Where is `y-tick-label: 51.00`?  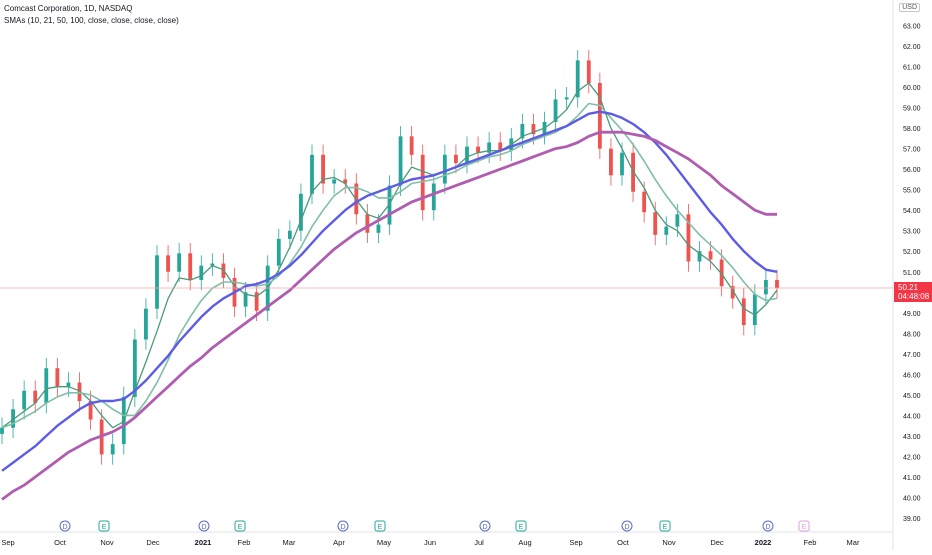
y-tick-label: 51.00 is located at coordinates (912, 273).